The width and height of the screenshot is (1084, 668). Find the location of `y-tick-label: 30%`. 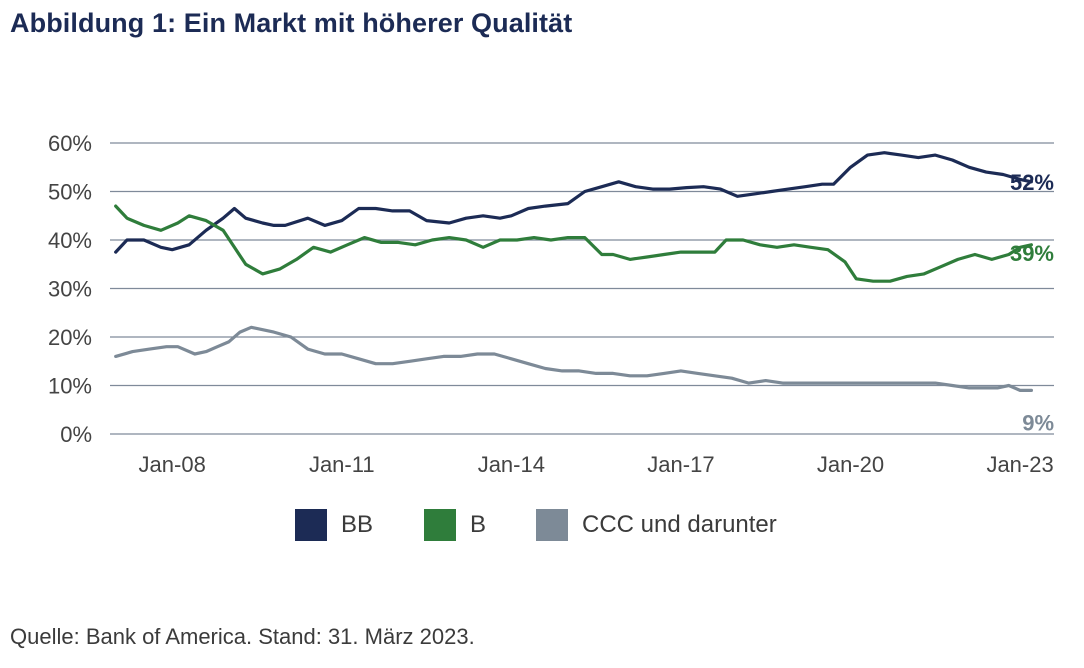

y-tick-label: 30% is located at coordinates (70, 289).